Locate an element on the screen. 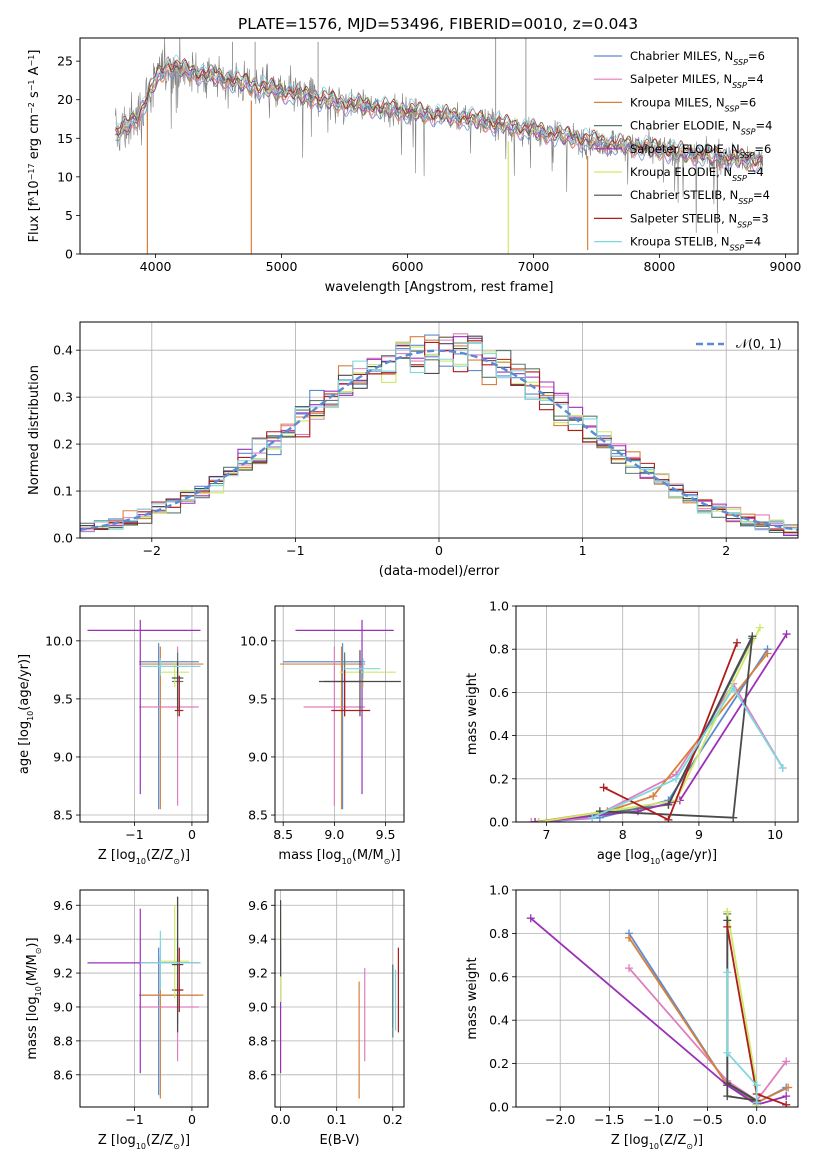 Image resolution: width=819 pixels, height=1175 pixels. age-vs-Z-xlabel-part: )] is located at coordinates (185, 855).